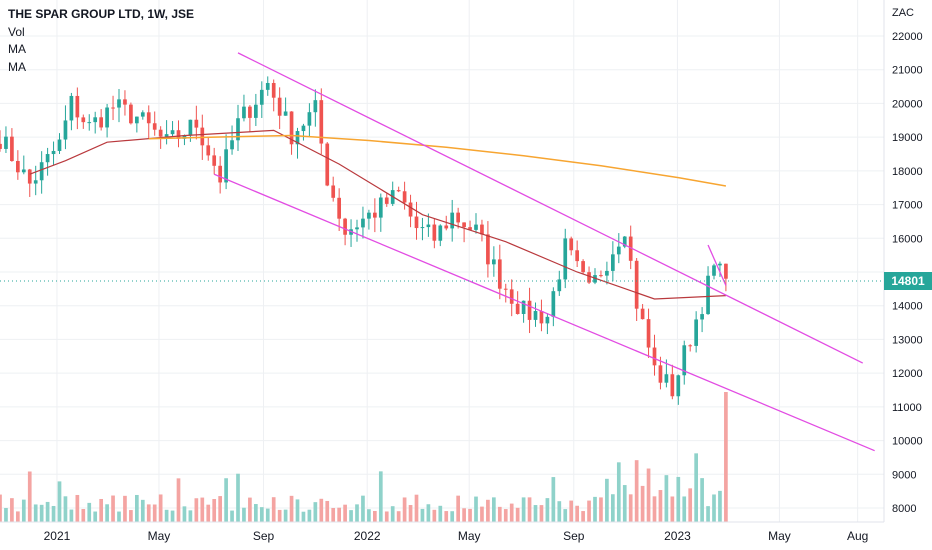 The height and width of the screenshot is (550, 932). What do you see at coordinates (907, 37) in the screenshot?
I see `price-tick-label: 22000` at bounding box center [907, 37].